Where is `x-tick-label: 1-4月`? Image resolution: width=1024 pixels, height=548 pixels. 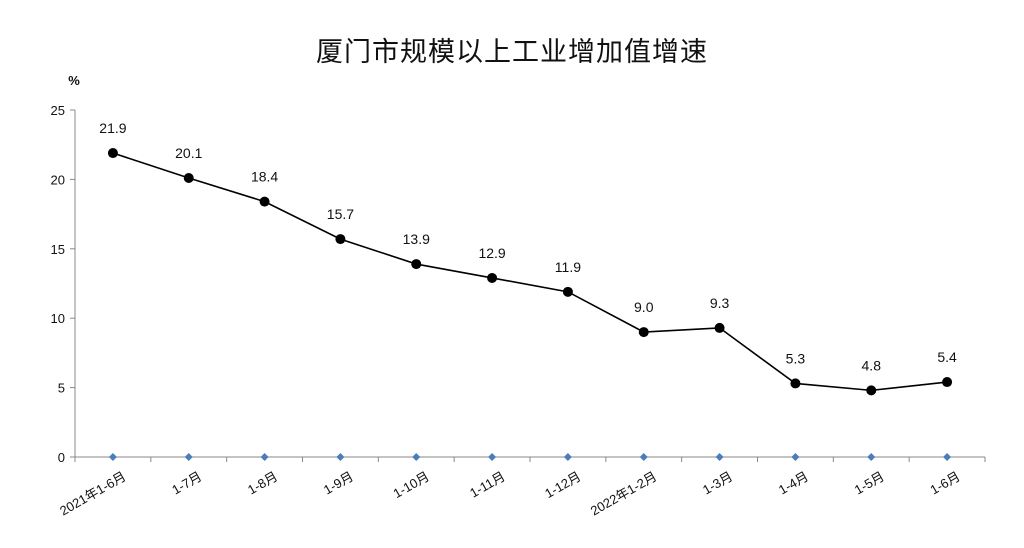
x-tick-label: 1-4月 is located at coordinates (793, 483).